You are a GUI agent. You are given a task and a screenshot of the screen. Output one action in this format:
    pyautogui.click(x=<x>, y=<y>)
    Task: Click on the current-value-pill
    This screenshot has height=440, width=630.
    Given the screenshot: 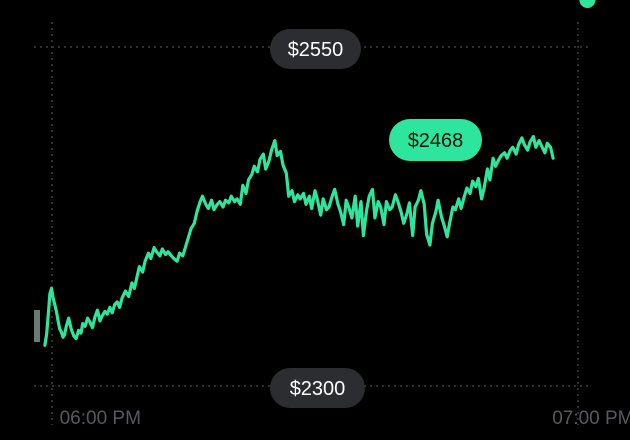 What is the action you would take?
    pyautogui.click(x=435, y=140)
    